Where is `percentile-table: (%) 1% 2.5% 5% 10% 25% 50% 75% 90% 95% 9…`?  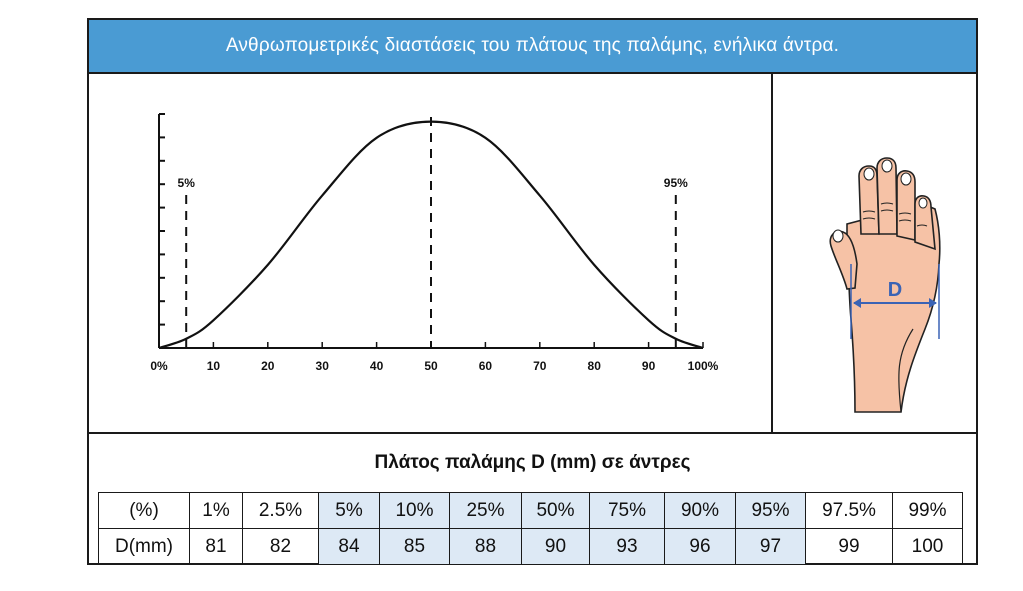 percentile-table: (%) 1% 2.5% 5% 10% 25% 50% 75% 90% 95% 9… is located at coordinates (530, 528).